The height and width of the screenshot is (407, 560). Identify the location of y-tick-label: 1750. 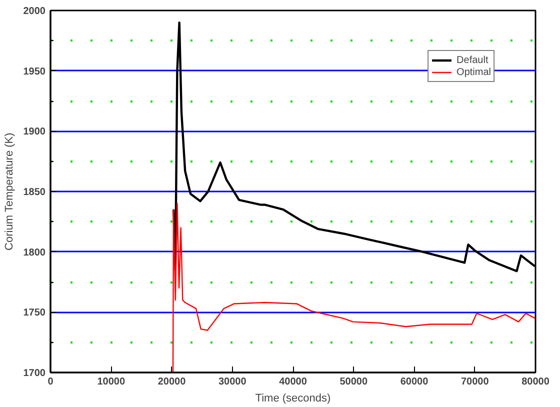
(34, 313).